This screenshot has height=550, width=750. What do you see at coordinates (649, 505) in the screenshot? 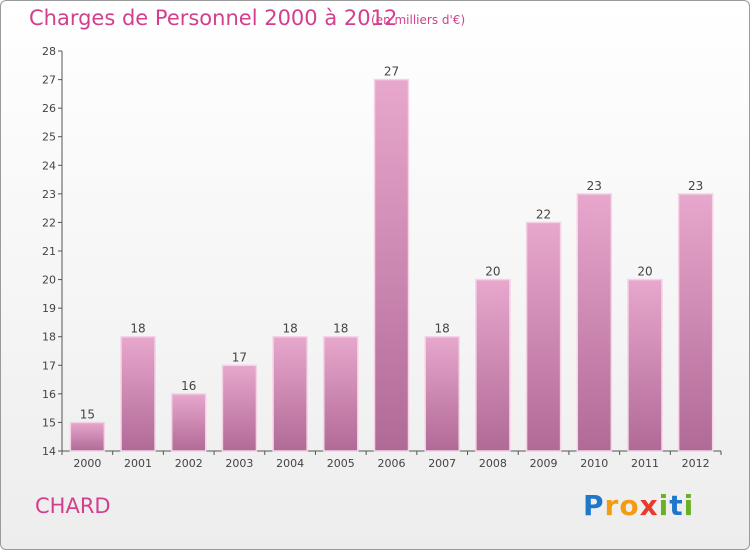
I see `brand-logo-letter: x` at bounding box center [649, 505].